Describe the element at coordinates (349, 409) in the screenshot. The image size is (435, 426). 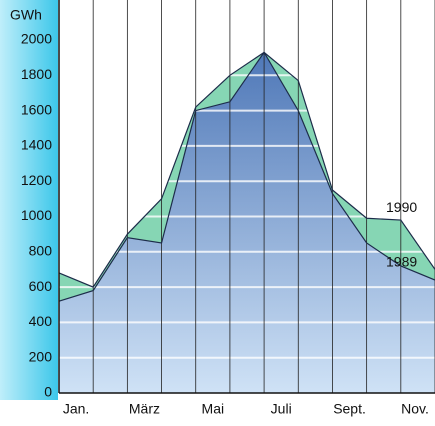
I see `x-tick-label: Sept.` at that location.